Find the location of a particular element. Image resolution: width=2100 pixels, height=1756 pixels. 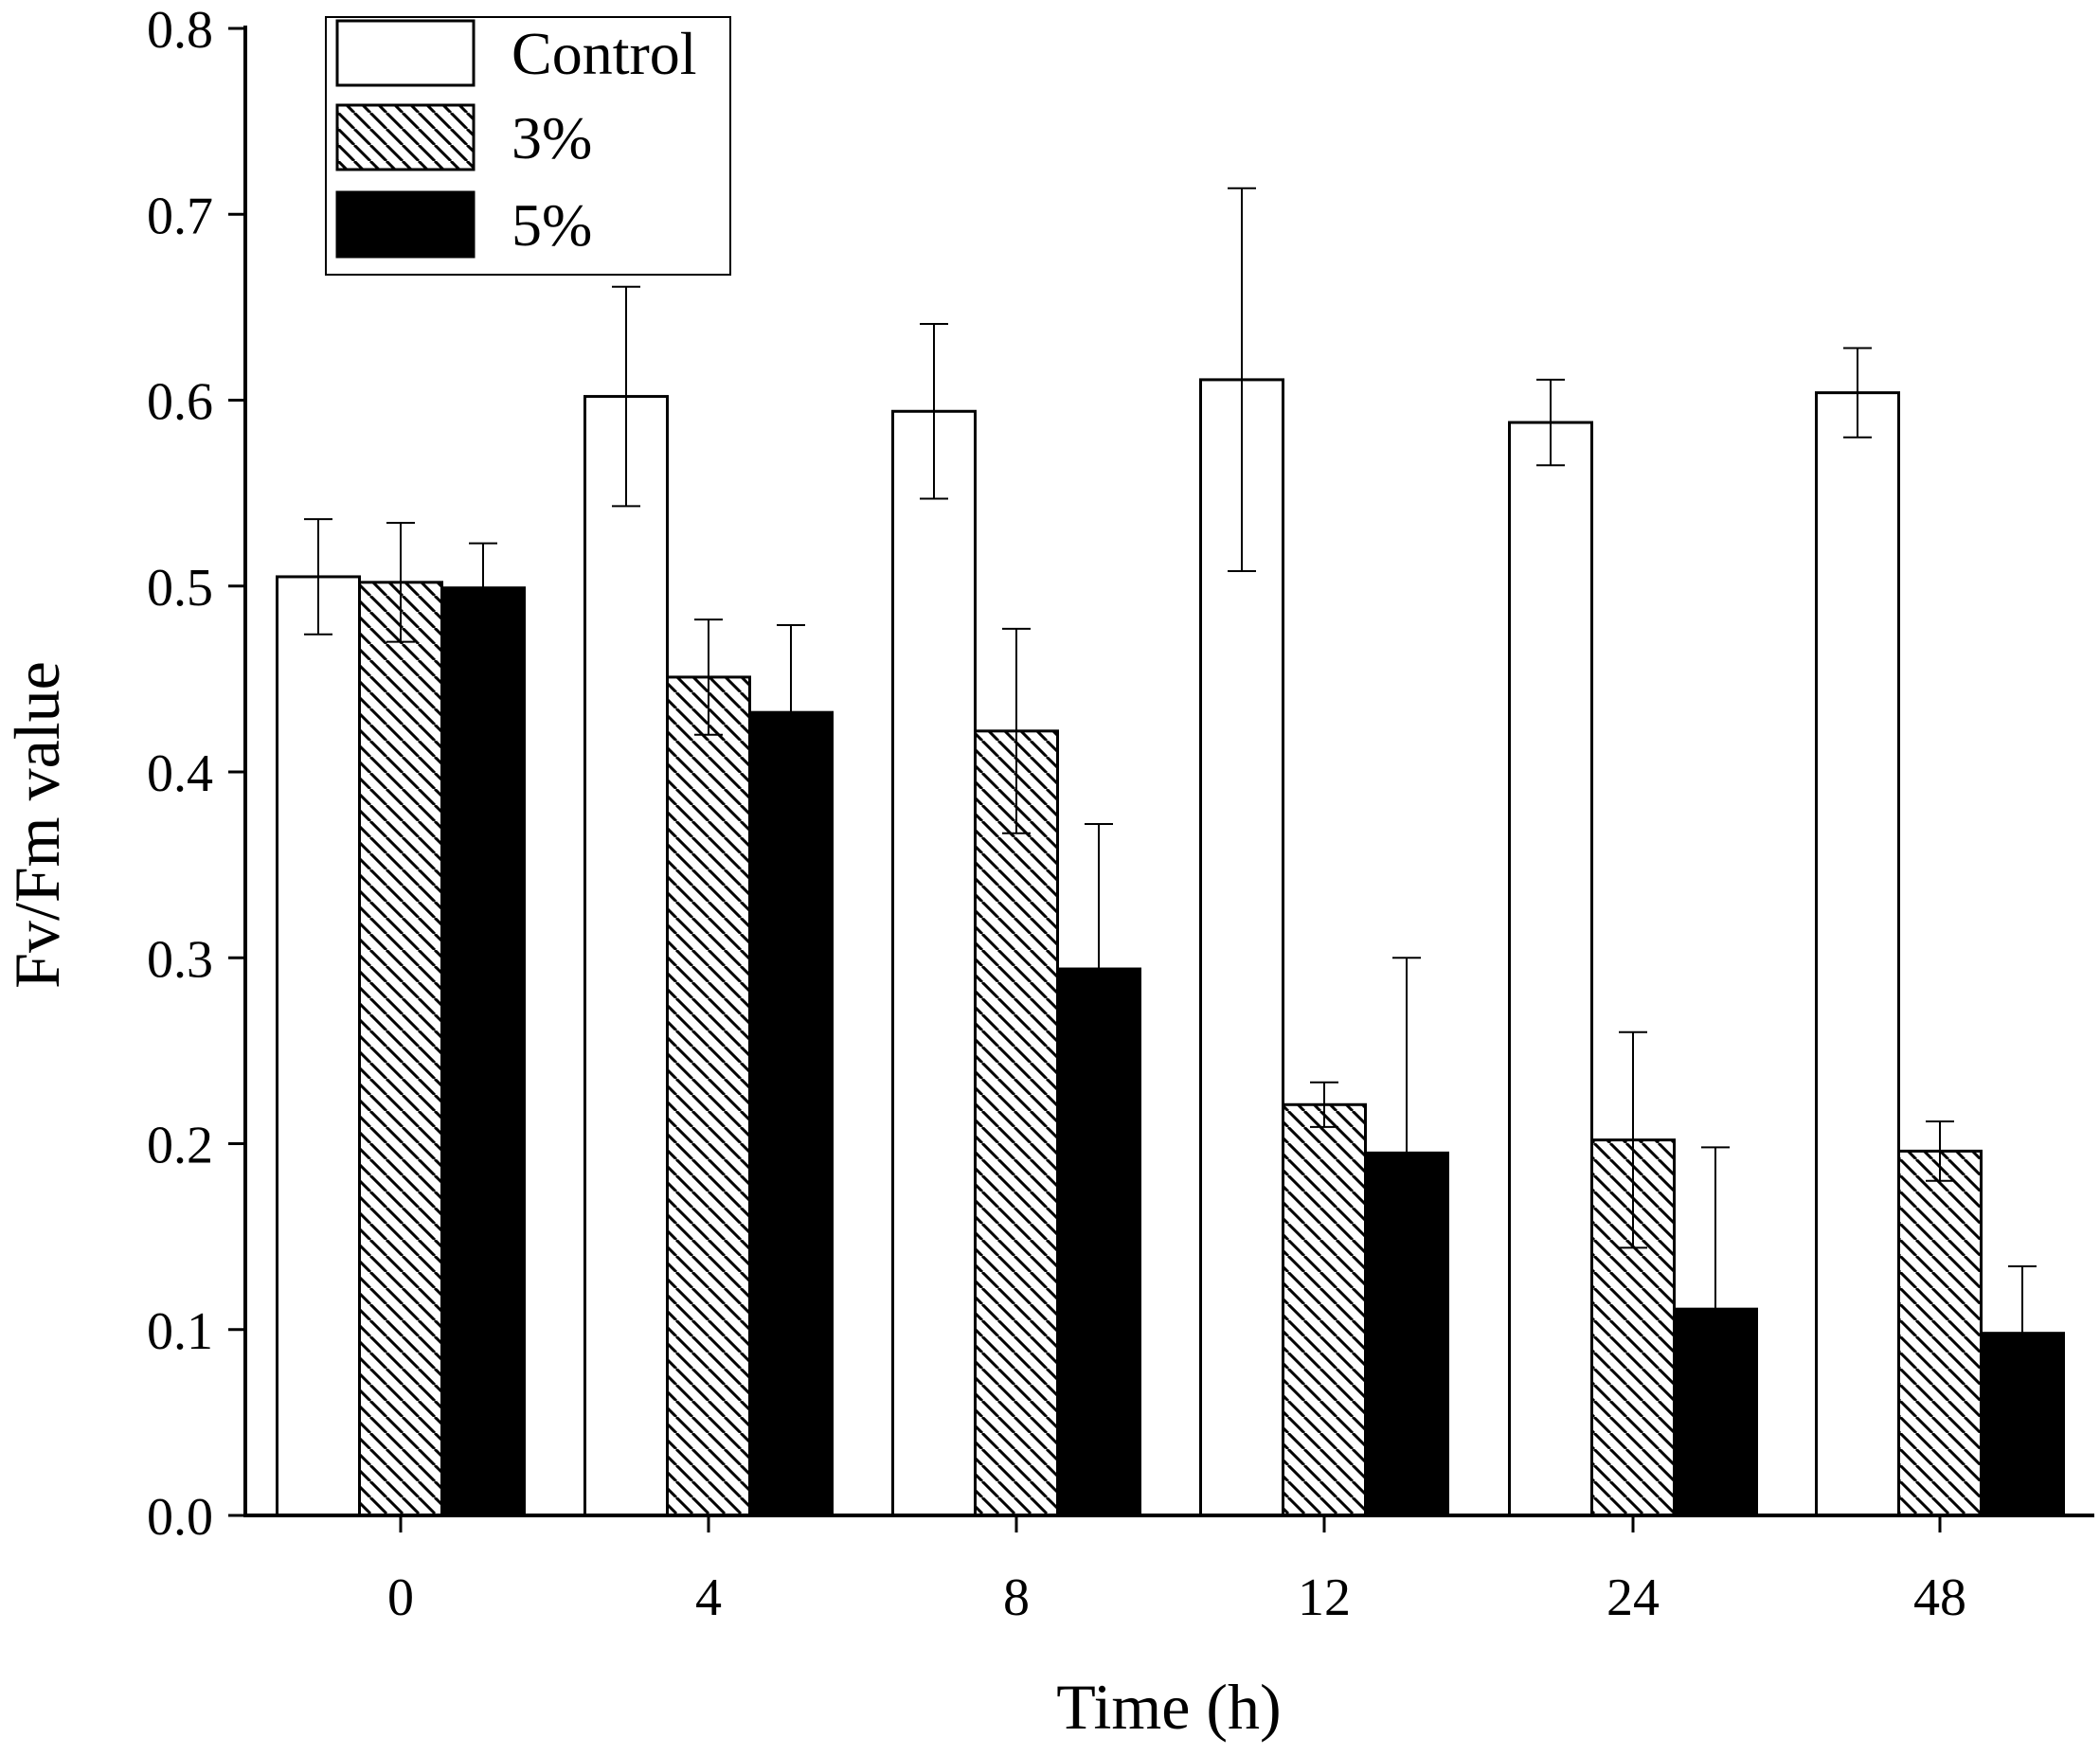

legend-swatch-5pct is located at coordinates (405, 225).